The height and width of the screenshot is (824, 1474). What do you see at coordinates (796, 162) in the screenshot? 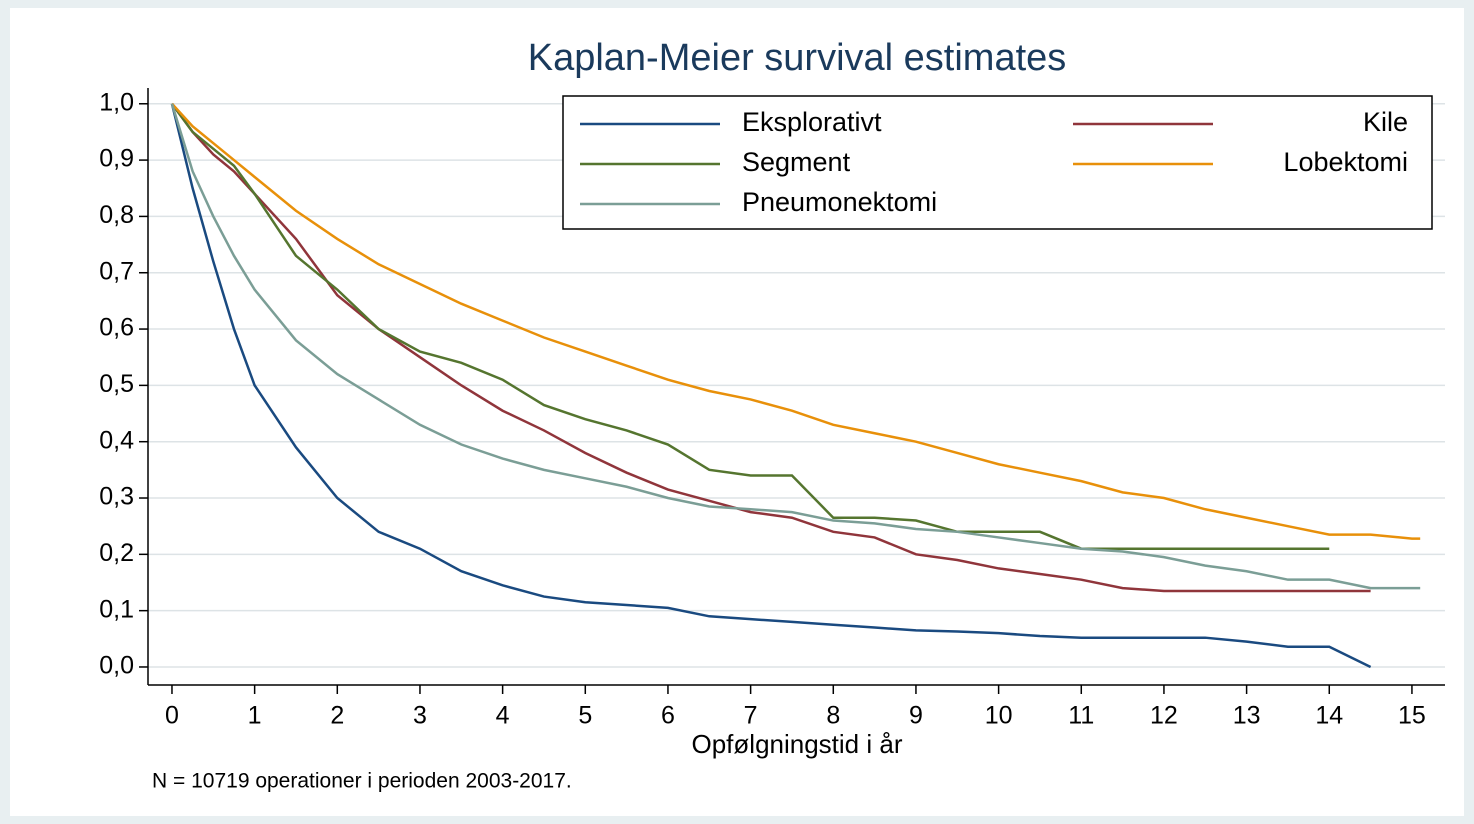
I see `legend-label: Segment` at bounding box center [796, 162].